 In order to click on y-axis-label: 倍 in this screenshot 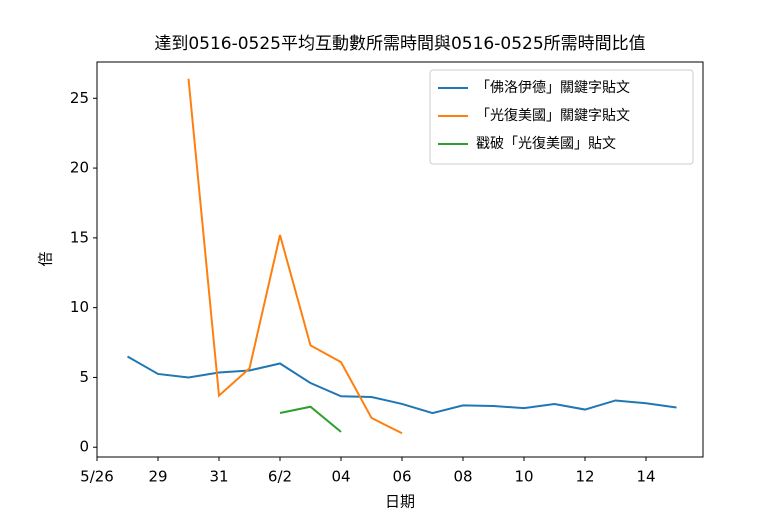, I will do `click(46, 258)`.